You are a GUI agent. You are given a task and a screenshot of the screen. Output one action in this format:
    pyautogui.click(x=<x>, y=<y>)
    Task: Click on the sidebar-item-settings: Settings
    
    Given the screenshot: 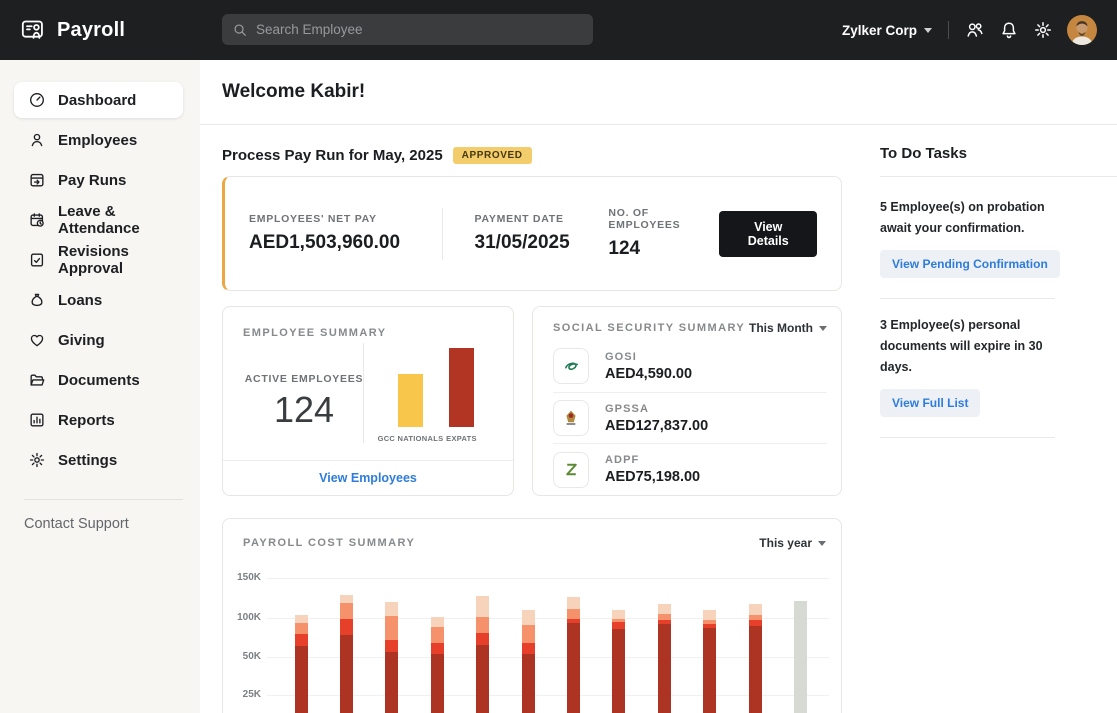 What is the action you would take?
    pyautogui.click(x=98, y=460)
    